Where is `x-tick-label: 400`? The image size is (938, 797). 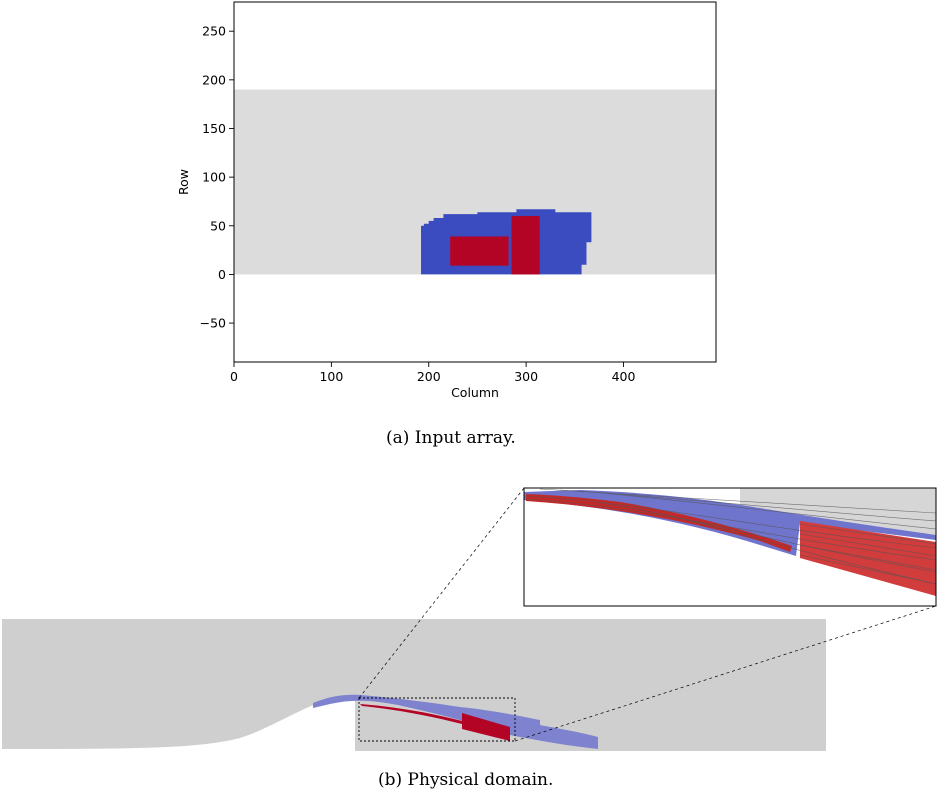 x-tick-label: 400 is located at coordinates (624, 376).